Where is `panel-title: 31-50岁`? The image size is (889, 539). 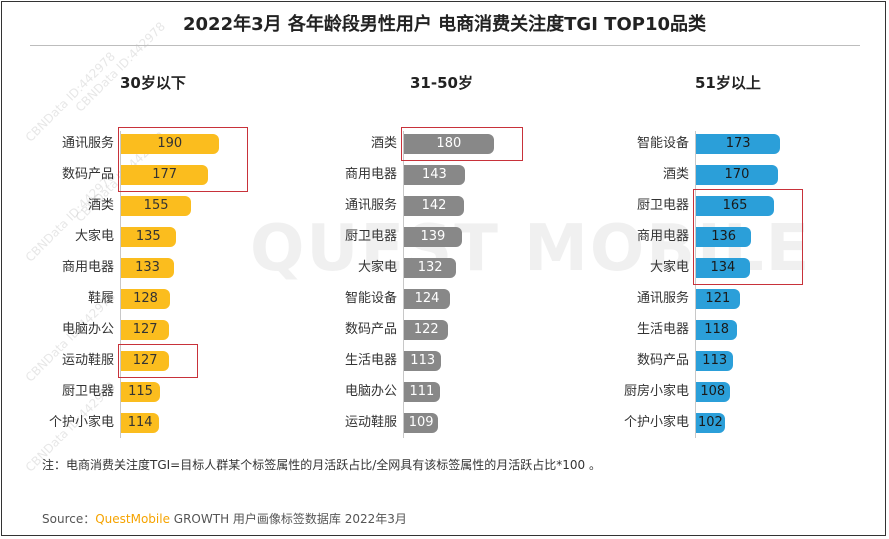 panel-title: 31-50岁 is located at coordinates (441, 83).